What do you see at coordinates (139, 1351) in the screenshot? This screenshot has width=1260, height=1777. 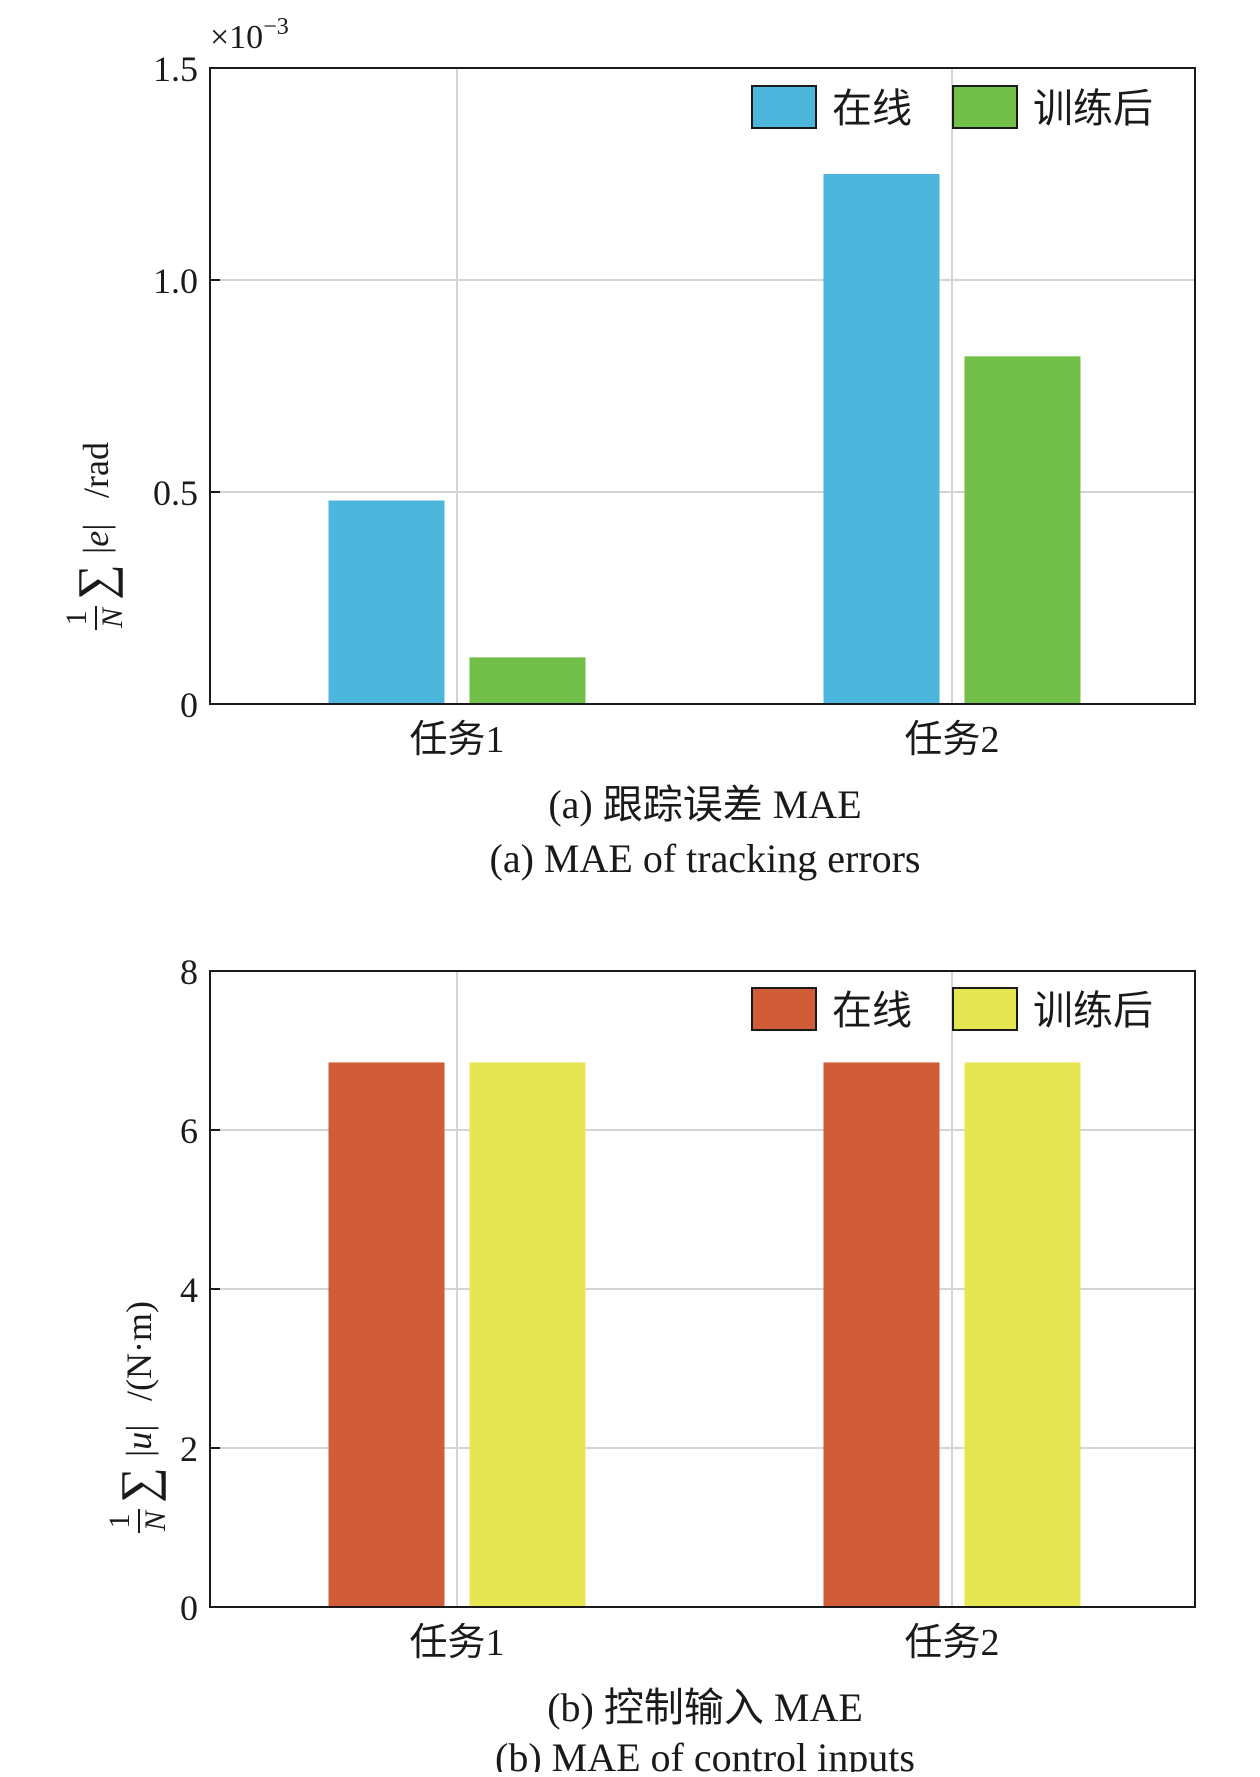 I see `ylabel-unit: /(N·m)` at bounding box center [139, 1351].